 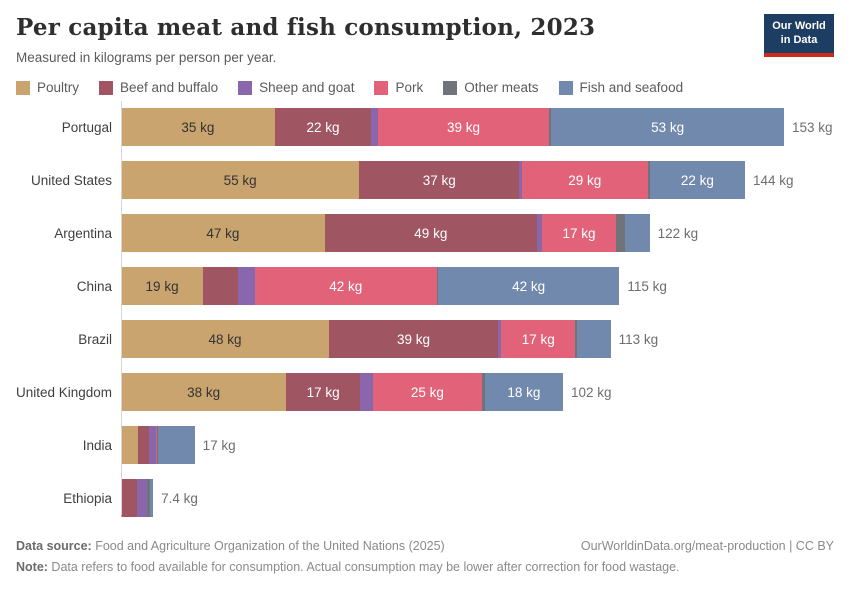 I want to click on segment-value-label: 22 kg, so click(x=697, y=180).